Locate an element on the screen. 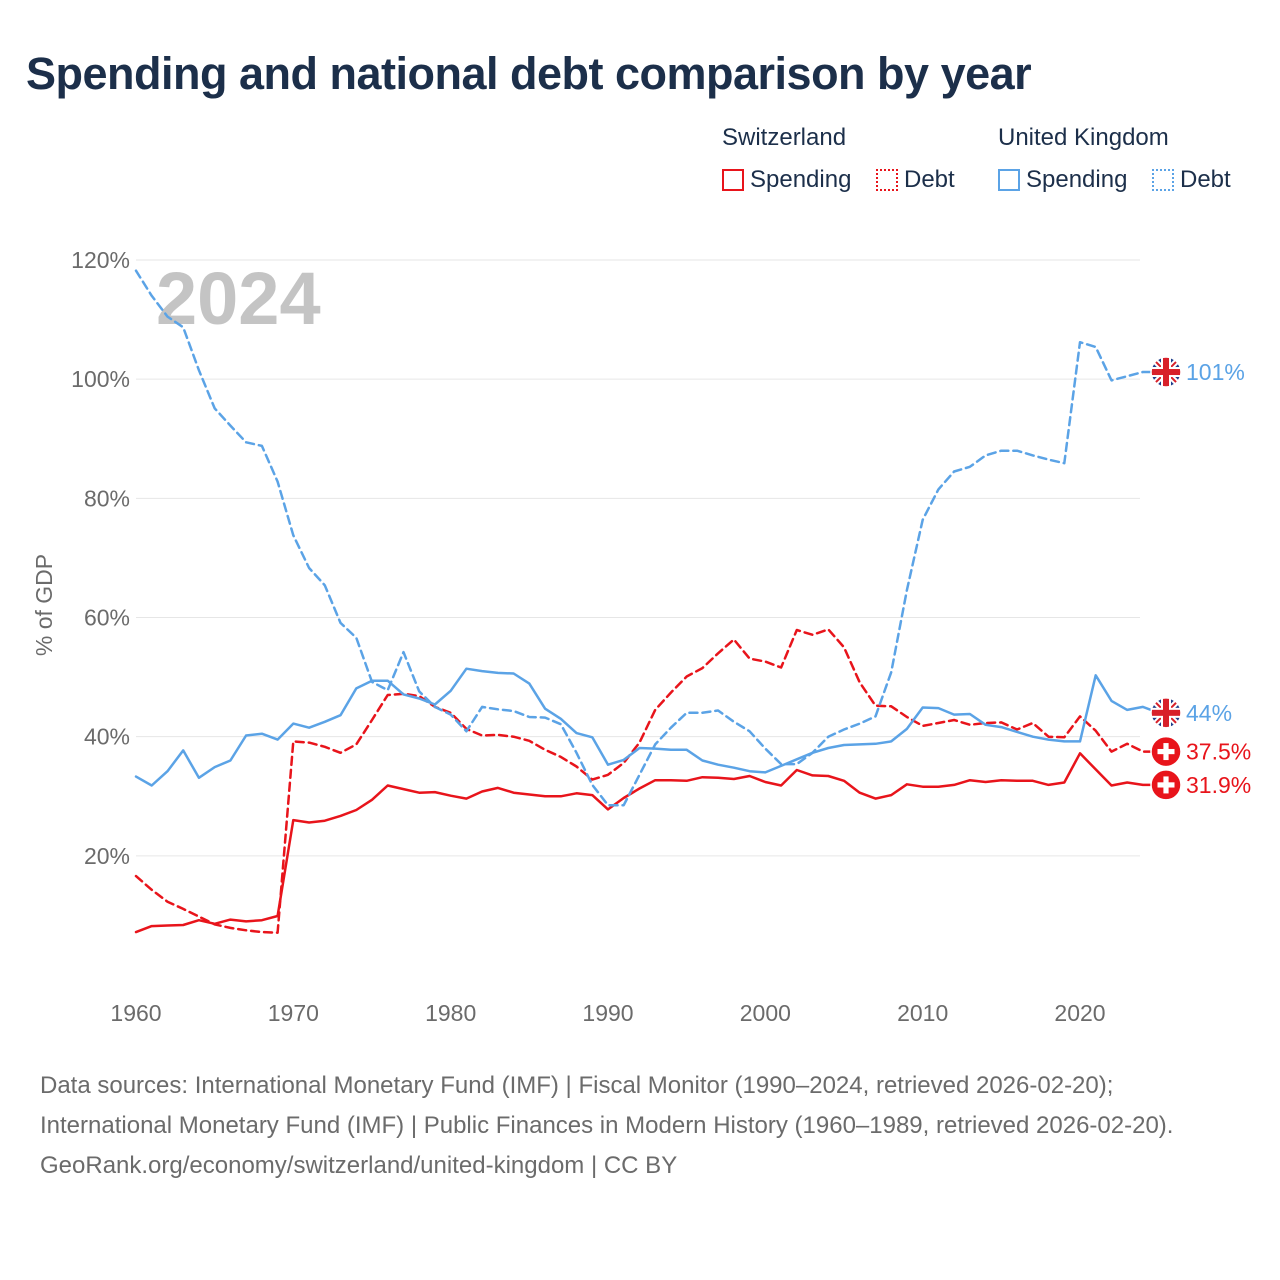 This screenshot has height=1280, width=1280. y-tick-label: 60% is located at coordinates (107, 618).